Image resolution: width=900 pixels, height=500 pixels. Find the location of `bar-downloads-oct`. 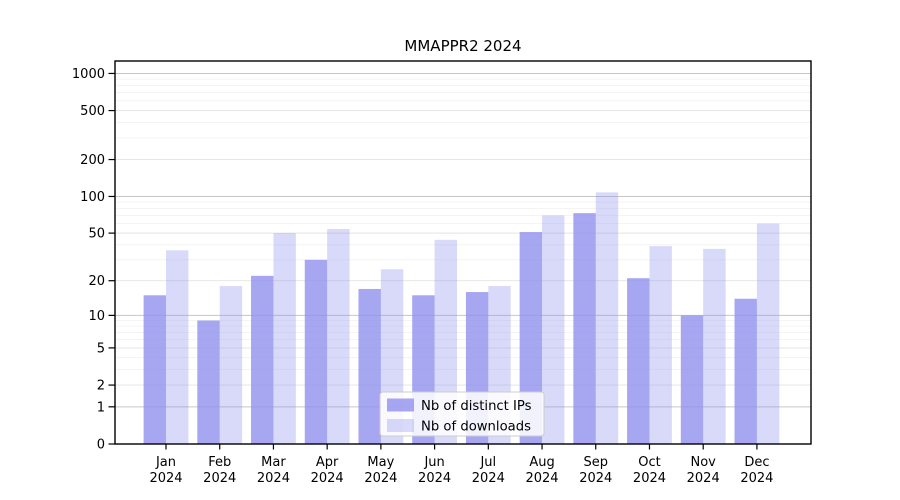

bar-downloads-oct is located at coordinates (660, 345).